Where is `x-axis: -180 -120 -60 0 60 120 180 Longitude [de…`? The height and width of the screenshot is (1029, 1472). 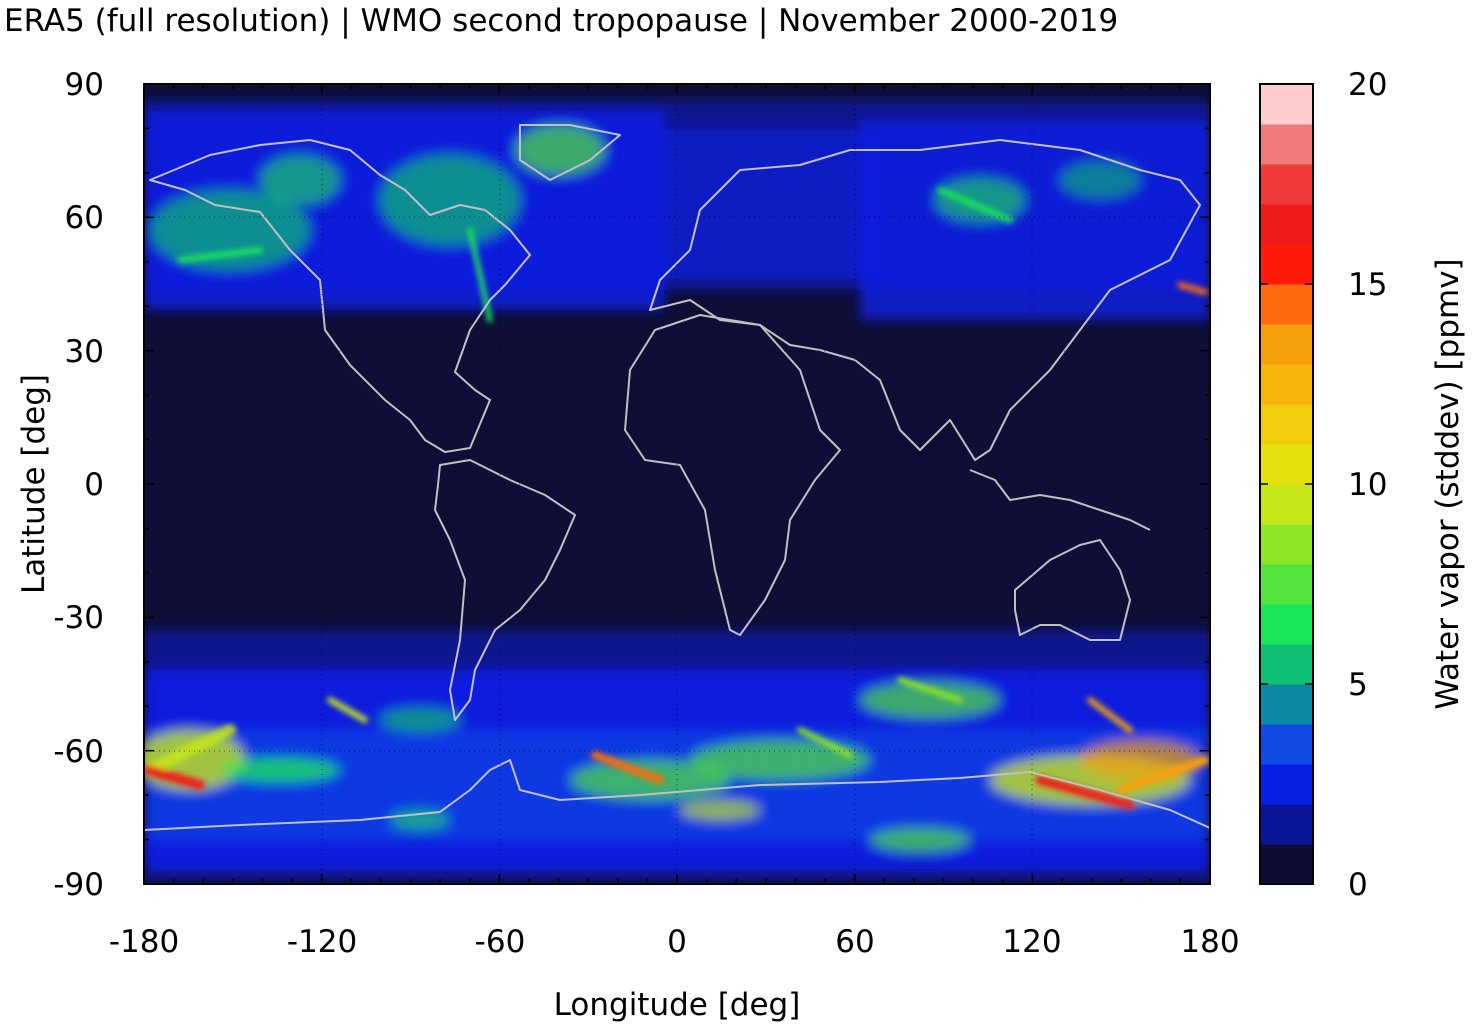 x-axis: -180 -120 -60 0 60 120 180 Longitude [de… is located at coordinates (674, 973).